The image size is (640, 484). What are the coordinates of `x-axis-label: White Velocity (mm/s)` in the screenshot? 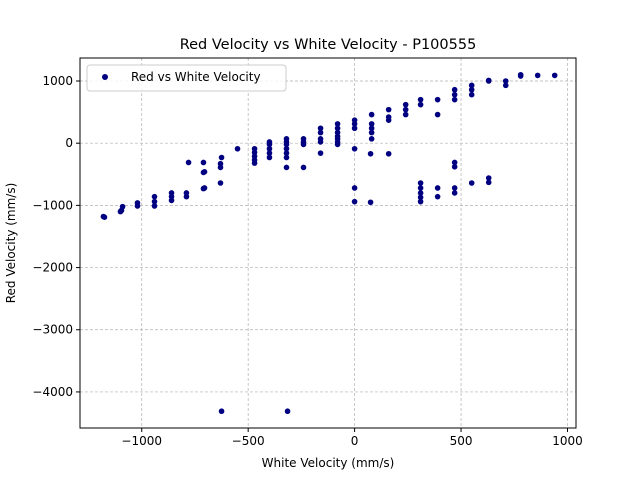 It's located at (328, 463).